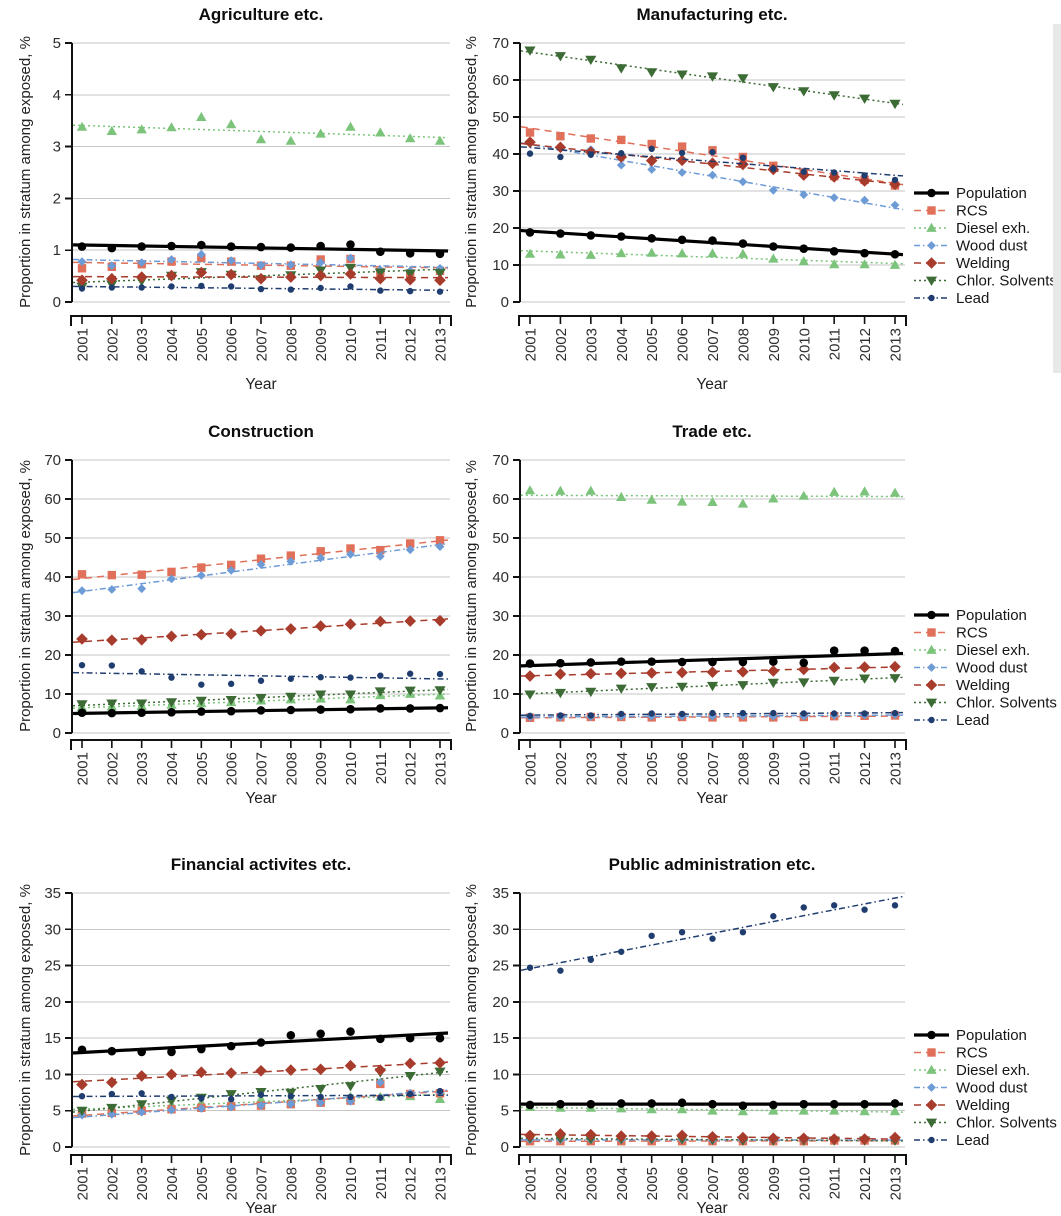 The width and height of the screenshot is (1061, 1216). I want to click on y-axis-label: Proportion in stratum among exposed, %, so click(25, 172).